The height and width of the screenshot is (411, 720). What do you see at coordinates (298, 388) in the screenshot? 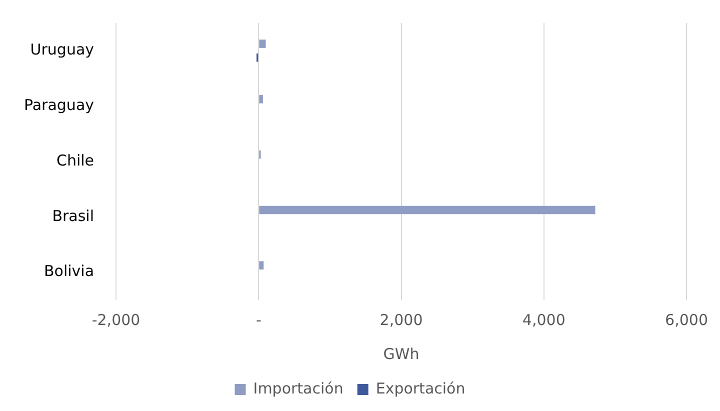
I see `legend-label: Importación` at bounding box center [298, 388].